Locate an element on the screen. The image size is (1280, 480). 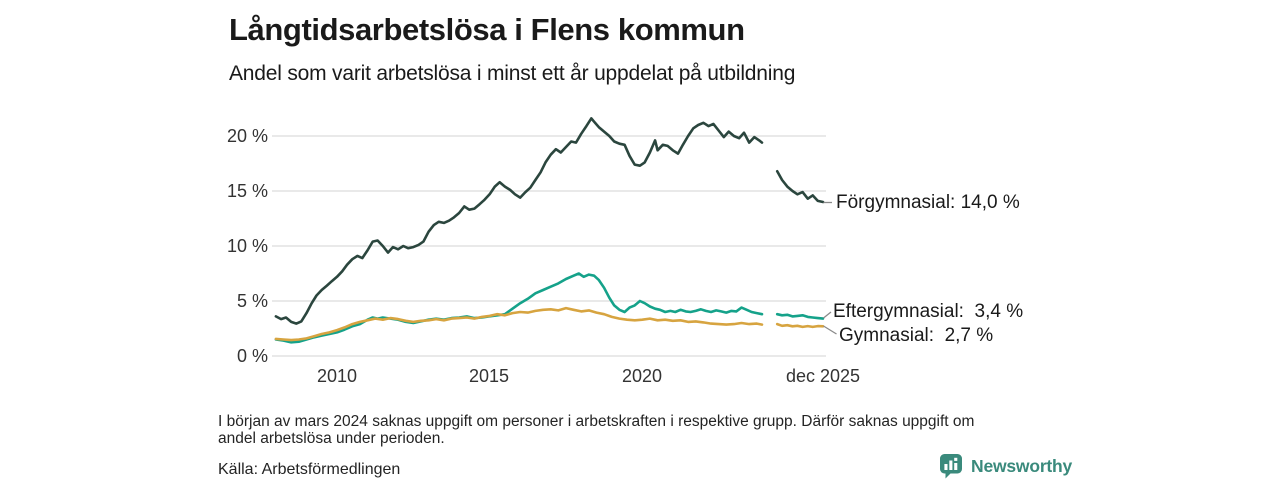
x-tick-label-2015: 2015 is located at coordinates (489, 376).